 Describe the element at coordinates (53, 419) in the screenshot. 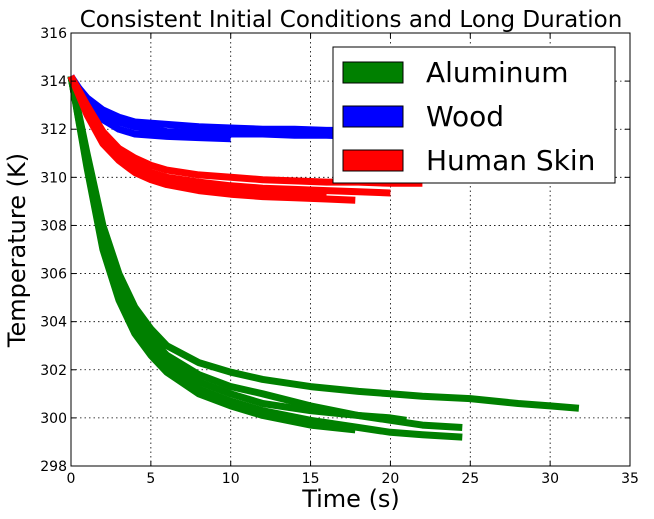

I see `y-tick-label: 300` at that location.